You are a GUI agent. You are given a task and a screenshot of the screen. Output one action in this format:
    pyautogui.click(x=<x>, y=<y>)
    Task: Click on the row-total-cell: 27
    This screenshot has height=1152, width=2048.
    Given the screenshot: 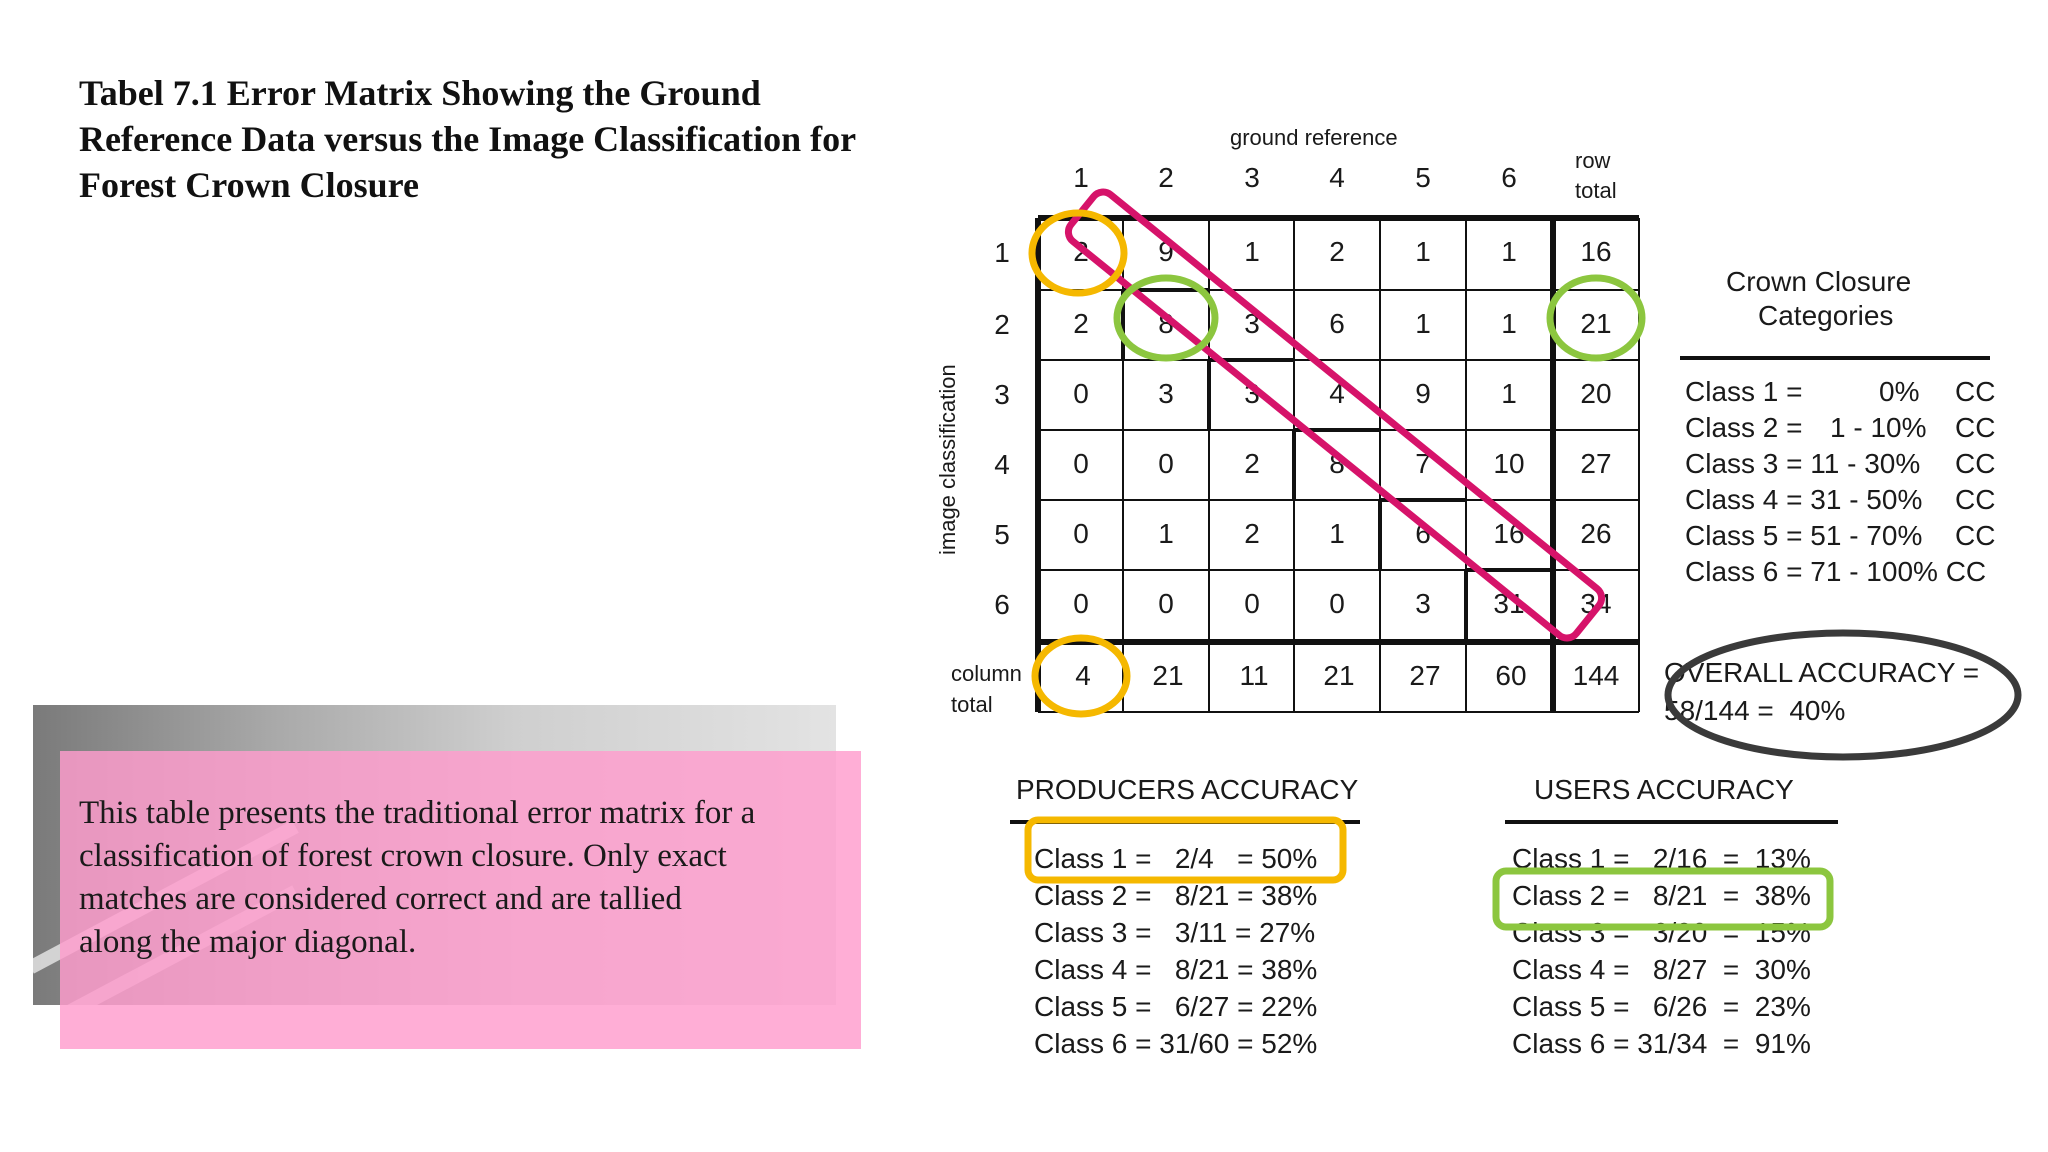 What is the action you would take?
    pyautogui.click(x=1596, y=463)
    